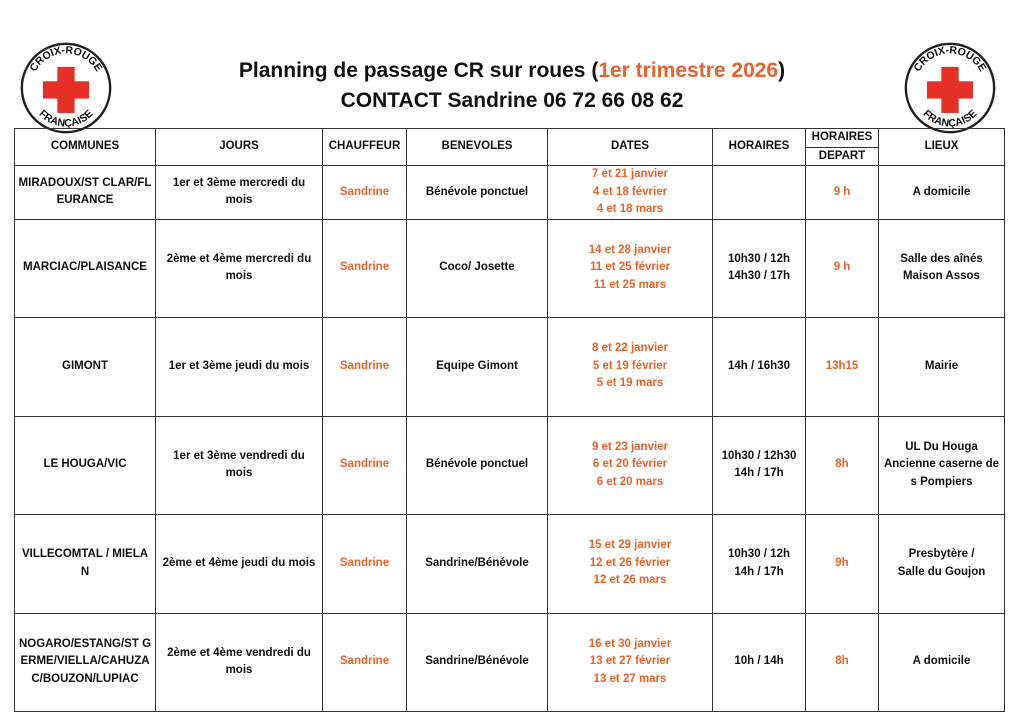  Describe the element at coordinates (239, 192) in the screenshot. I see `table-cell: 1er et 3ème mercredi du mois` at that location.